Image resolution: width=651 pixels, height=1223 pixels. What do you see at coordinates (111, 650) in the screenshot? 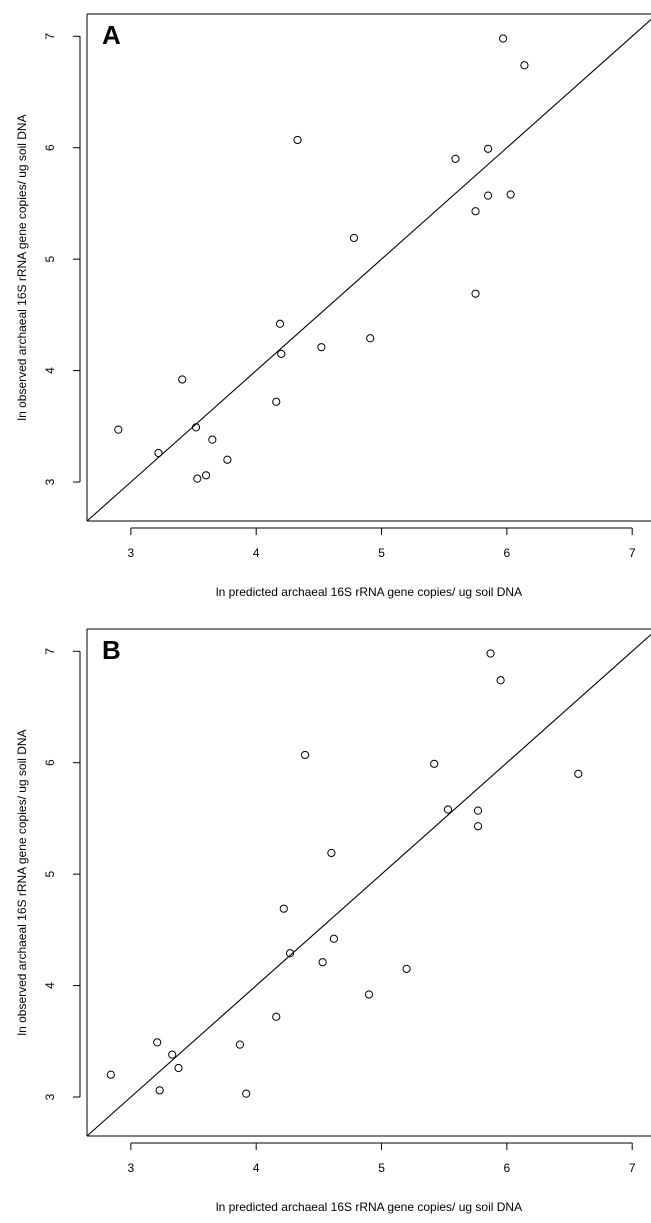
I see `panel-label: B` at bounding box center [111, 650].